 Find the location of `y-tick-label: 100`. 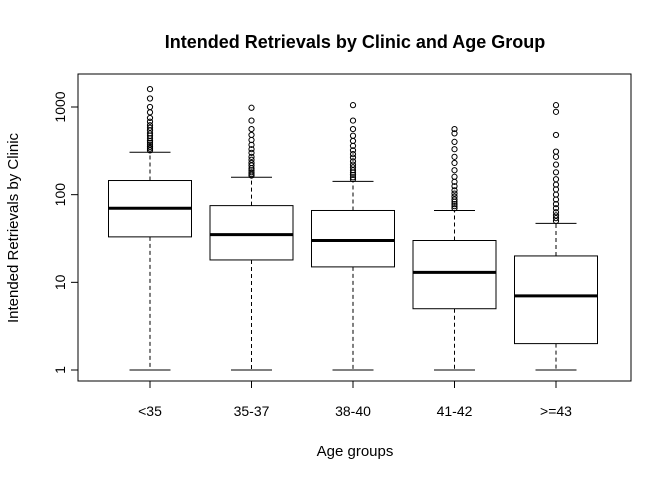

y-tick-label: 100 is located at coordinates (60, 195).